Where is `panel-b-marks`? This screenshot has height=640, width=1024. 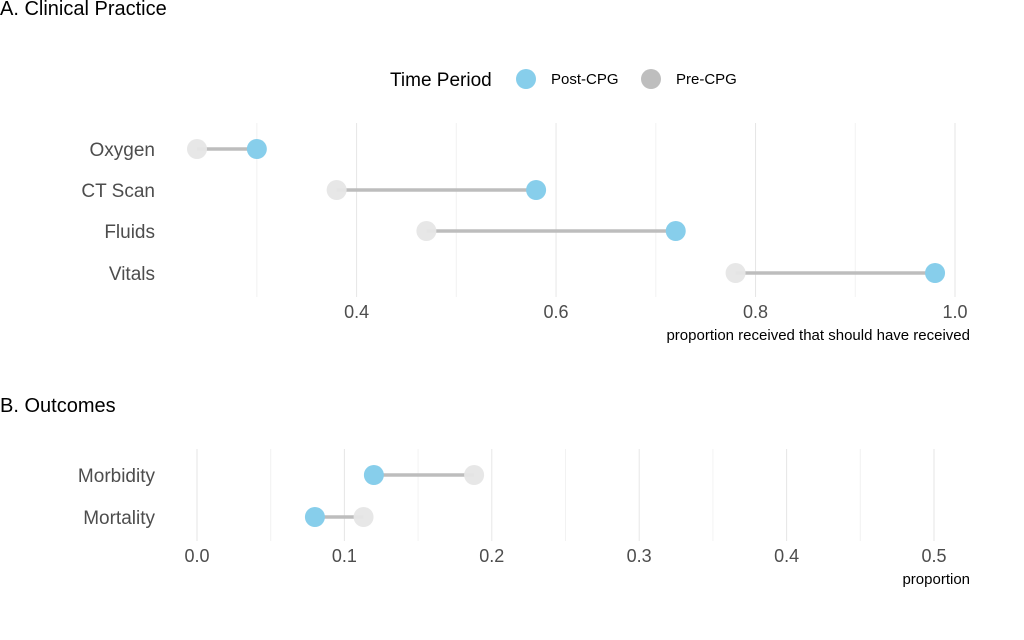 panel-b-marks is located at coordinates (394, 496).